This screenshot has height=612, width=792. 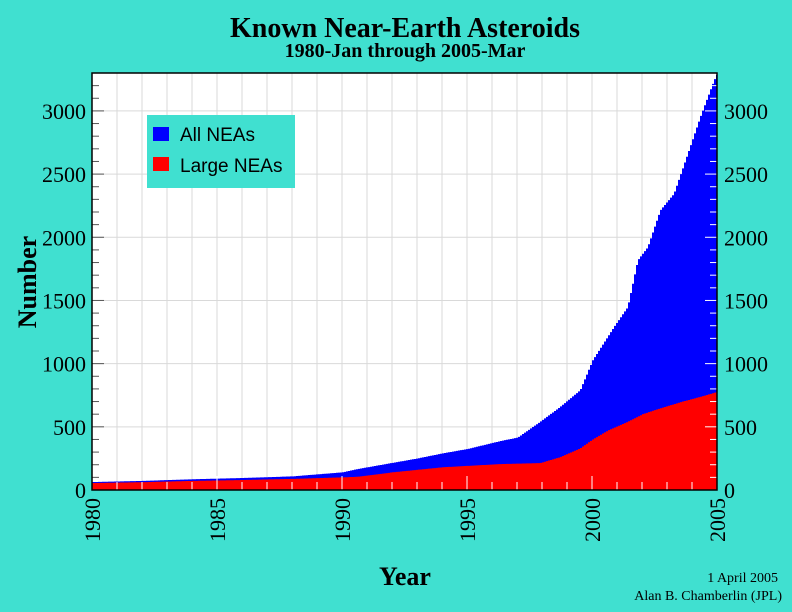 I want to click on footer-author: Alan B. Chamberlin (JPL), so click(x=708, y=596).